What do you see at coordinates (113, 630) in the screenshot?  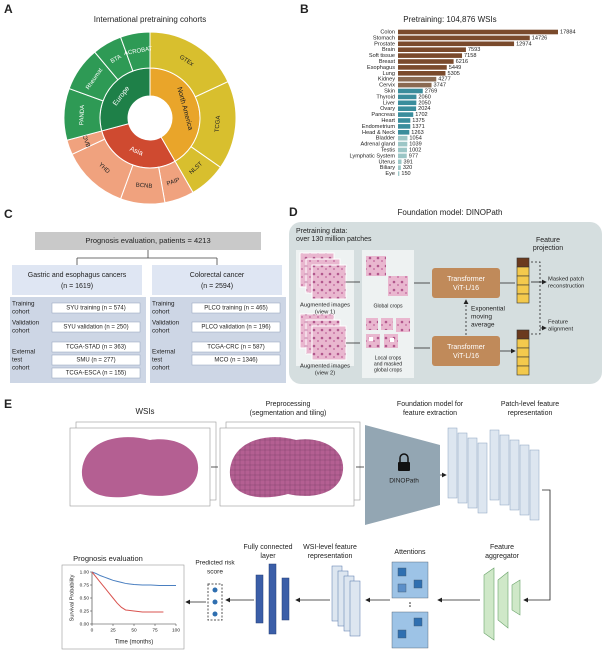 I see `x-tick-label: 25` at bounding box center [113, 630].